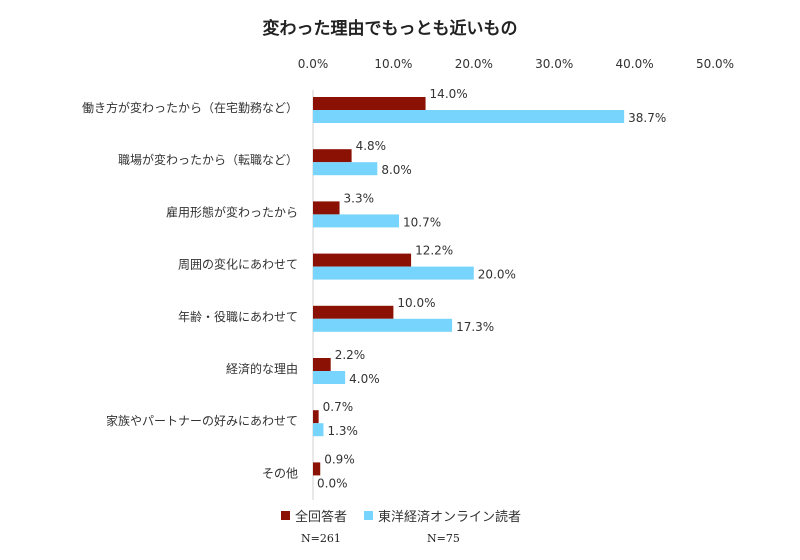  I want to click on legend-item-all-respondents: 全回答者, so click(314, 515).